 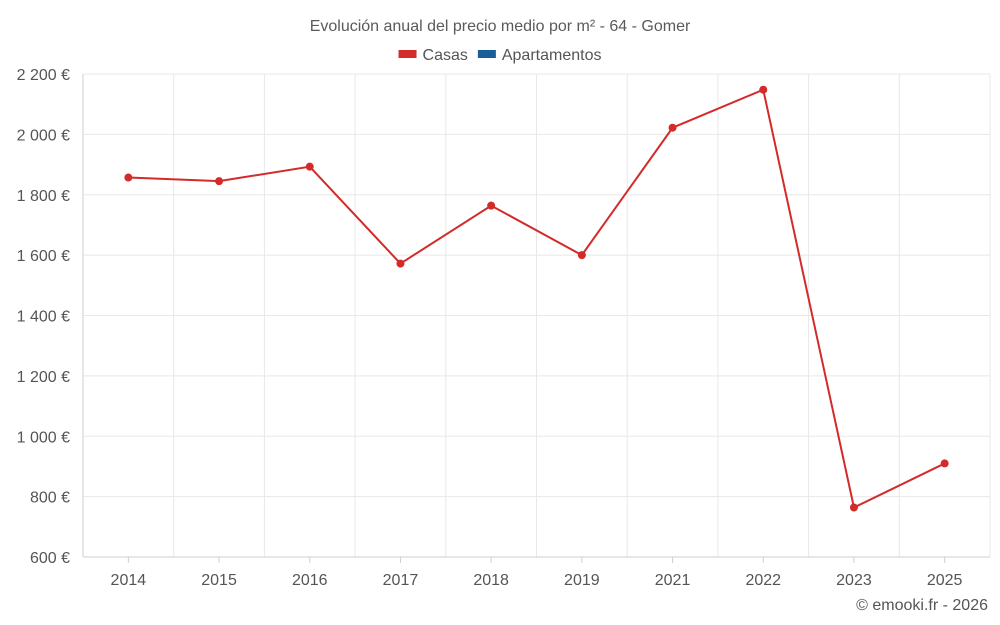 I want to click on y-tick-label: 1 600 €, so click(x=43, y=256).